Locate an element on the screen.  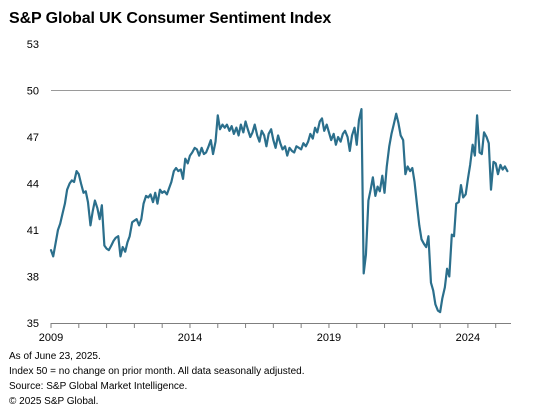
x-tick-label: 2014 is located at coordinates (190, 338).